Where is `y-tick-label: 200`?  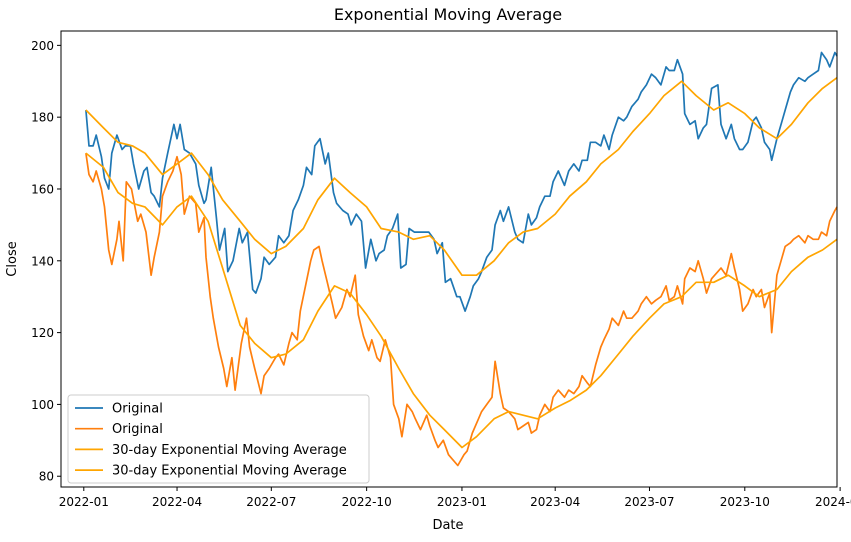
y-tick-label: 200 is located at coordinates (42, 46).